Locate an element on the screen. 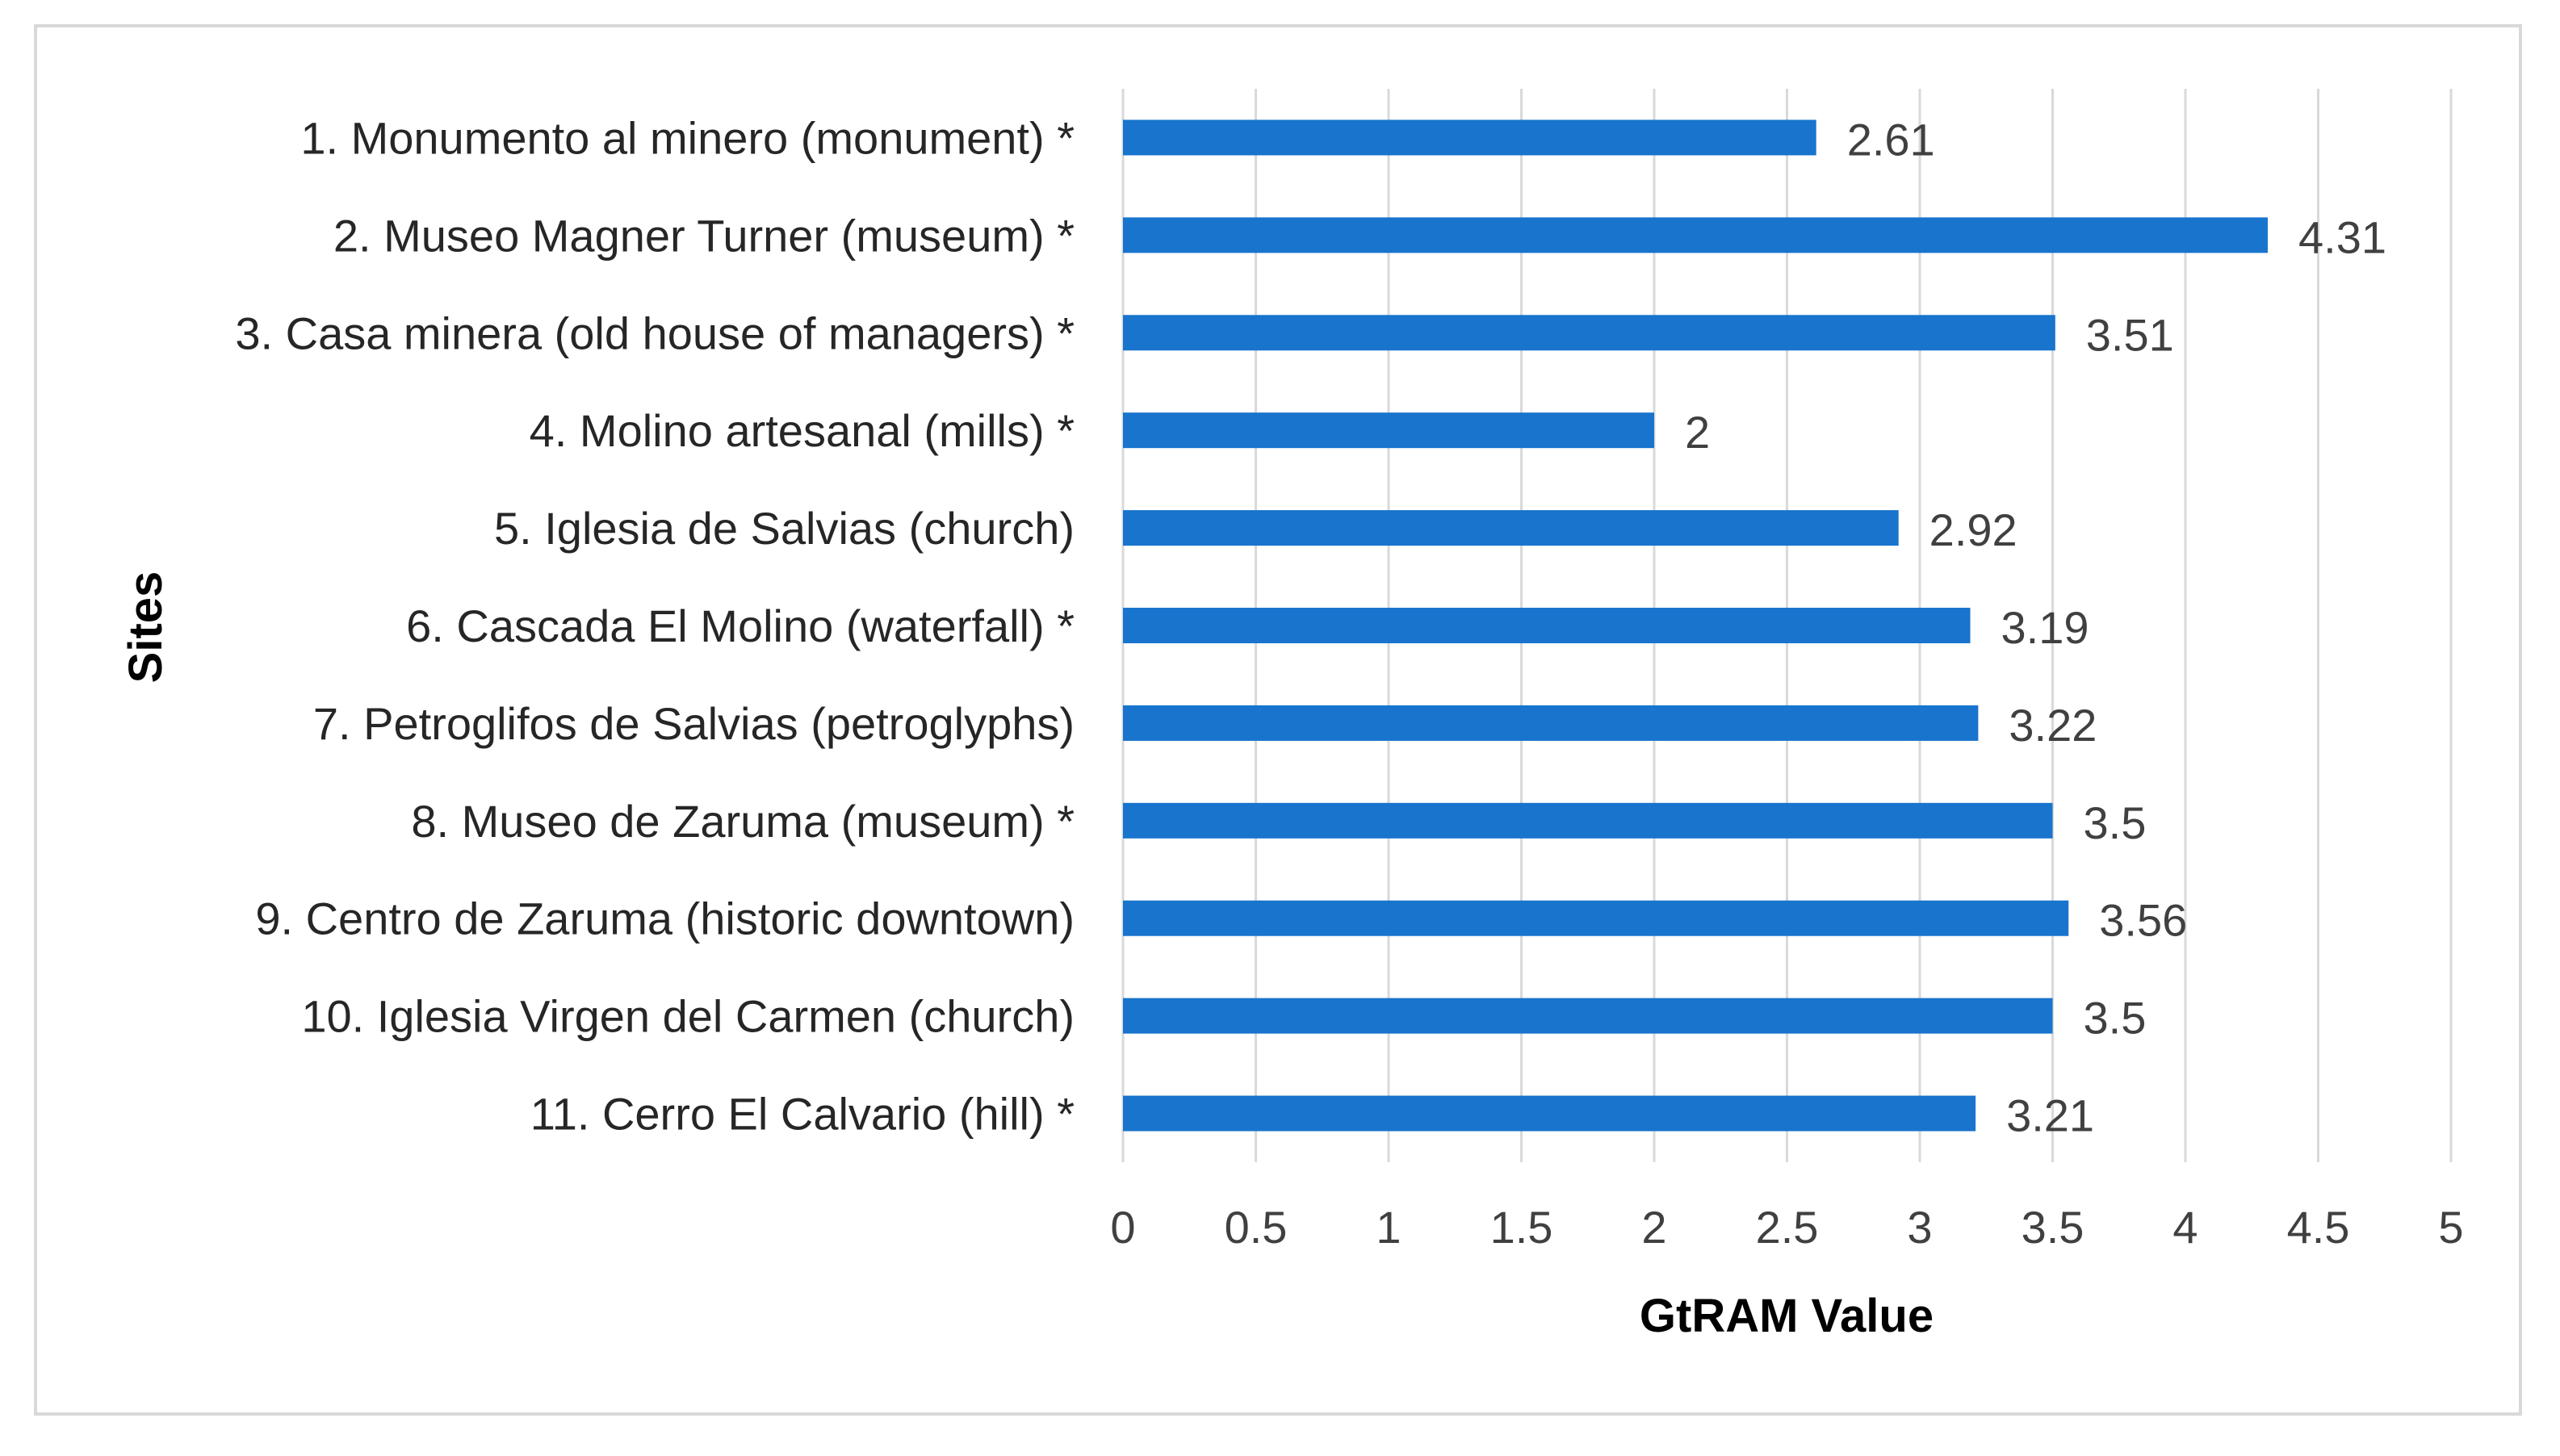  x-axis-title: GtRAM Value is located at coordinates (1787, 1316).